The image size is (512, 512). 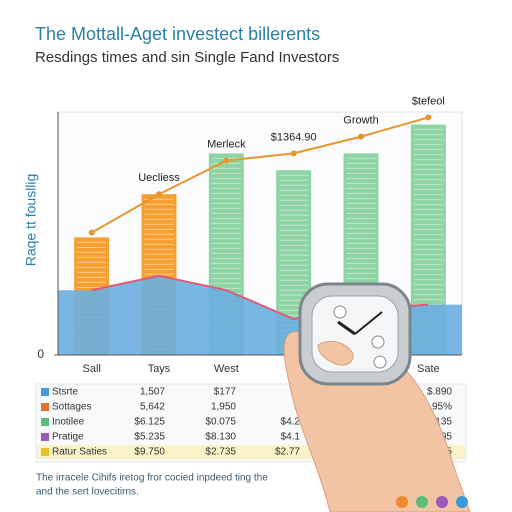 I want to click on table-cell: 5,642, so click(x=152, y=407).